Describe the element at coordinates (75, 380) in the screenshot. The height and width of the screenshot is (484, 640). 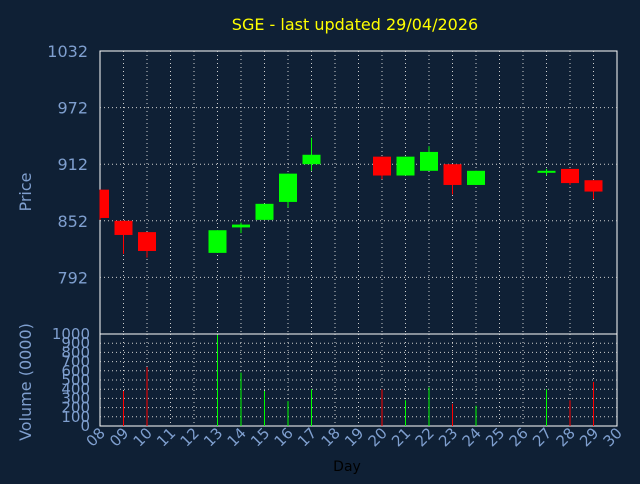
I see `volume-tick-label: 500` at that location.